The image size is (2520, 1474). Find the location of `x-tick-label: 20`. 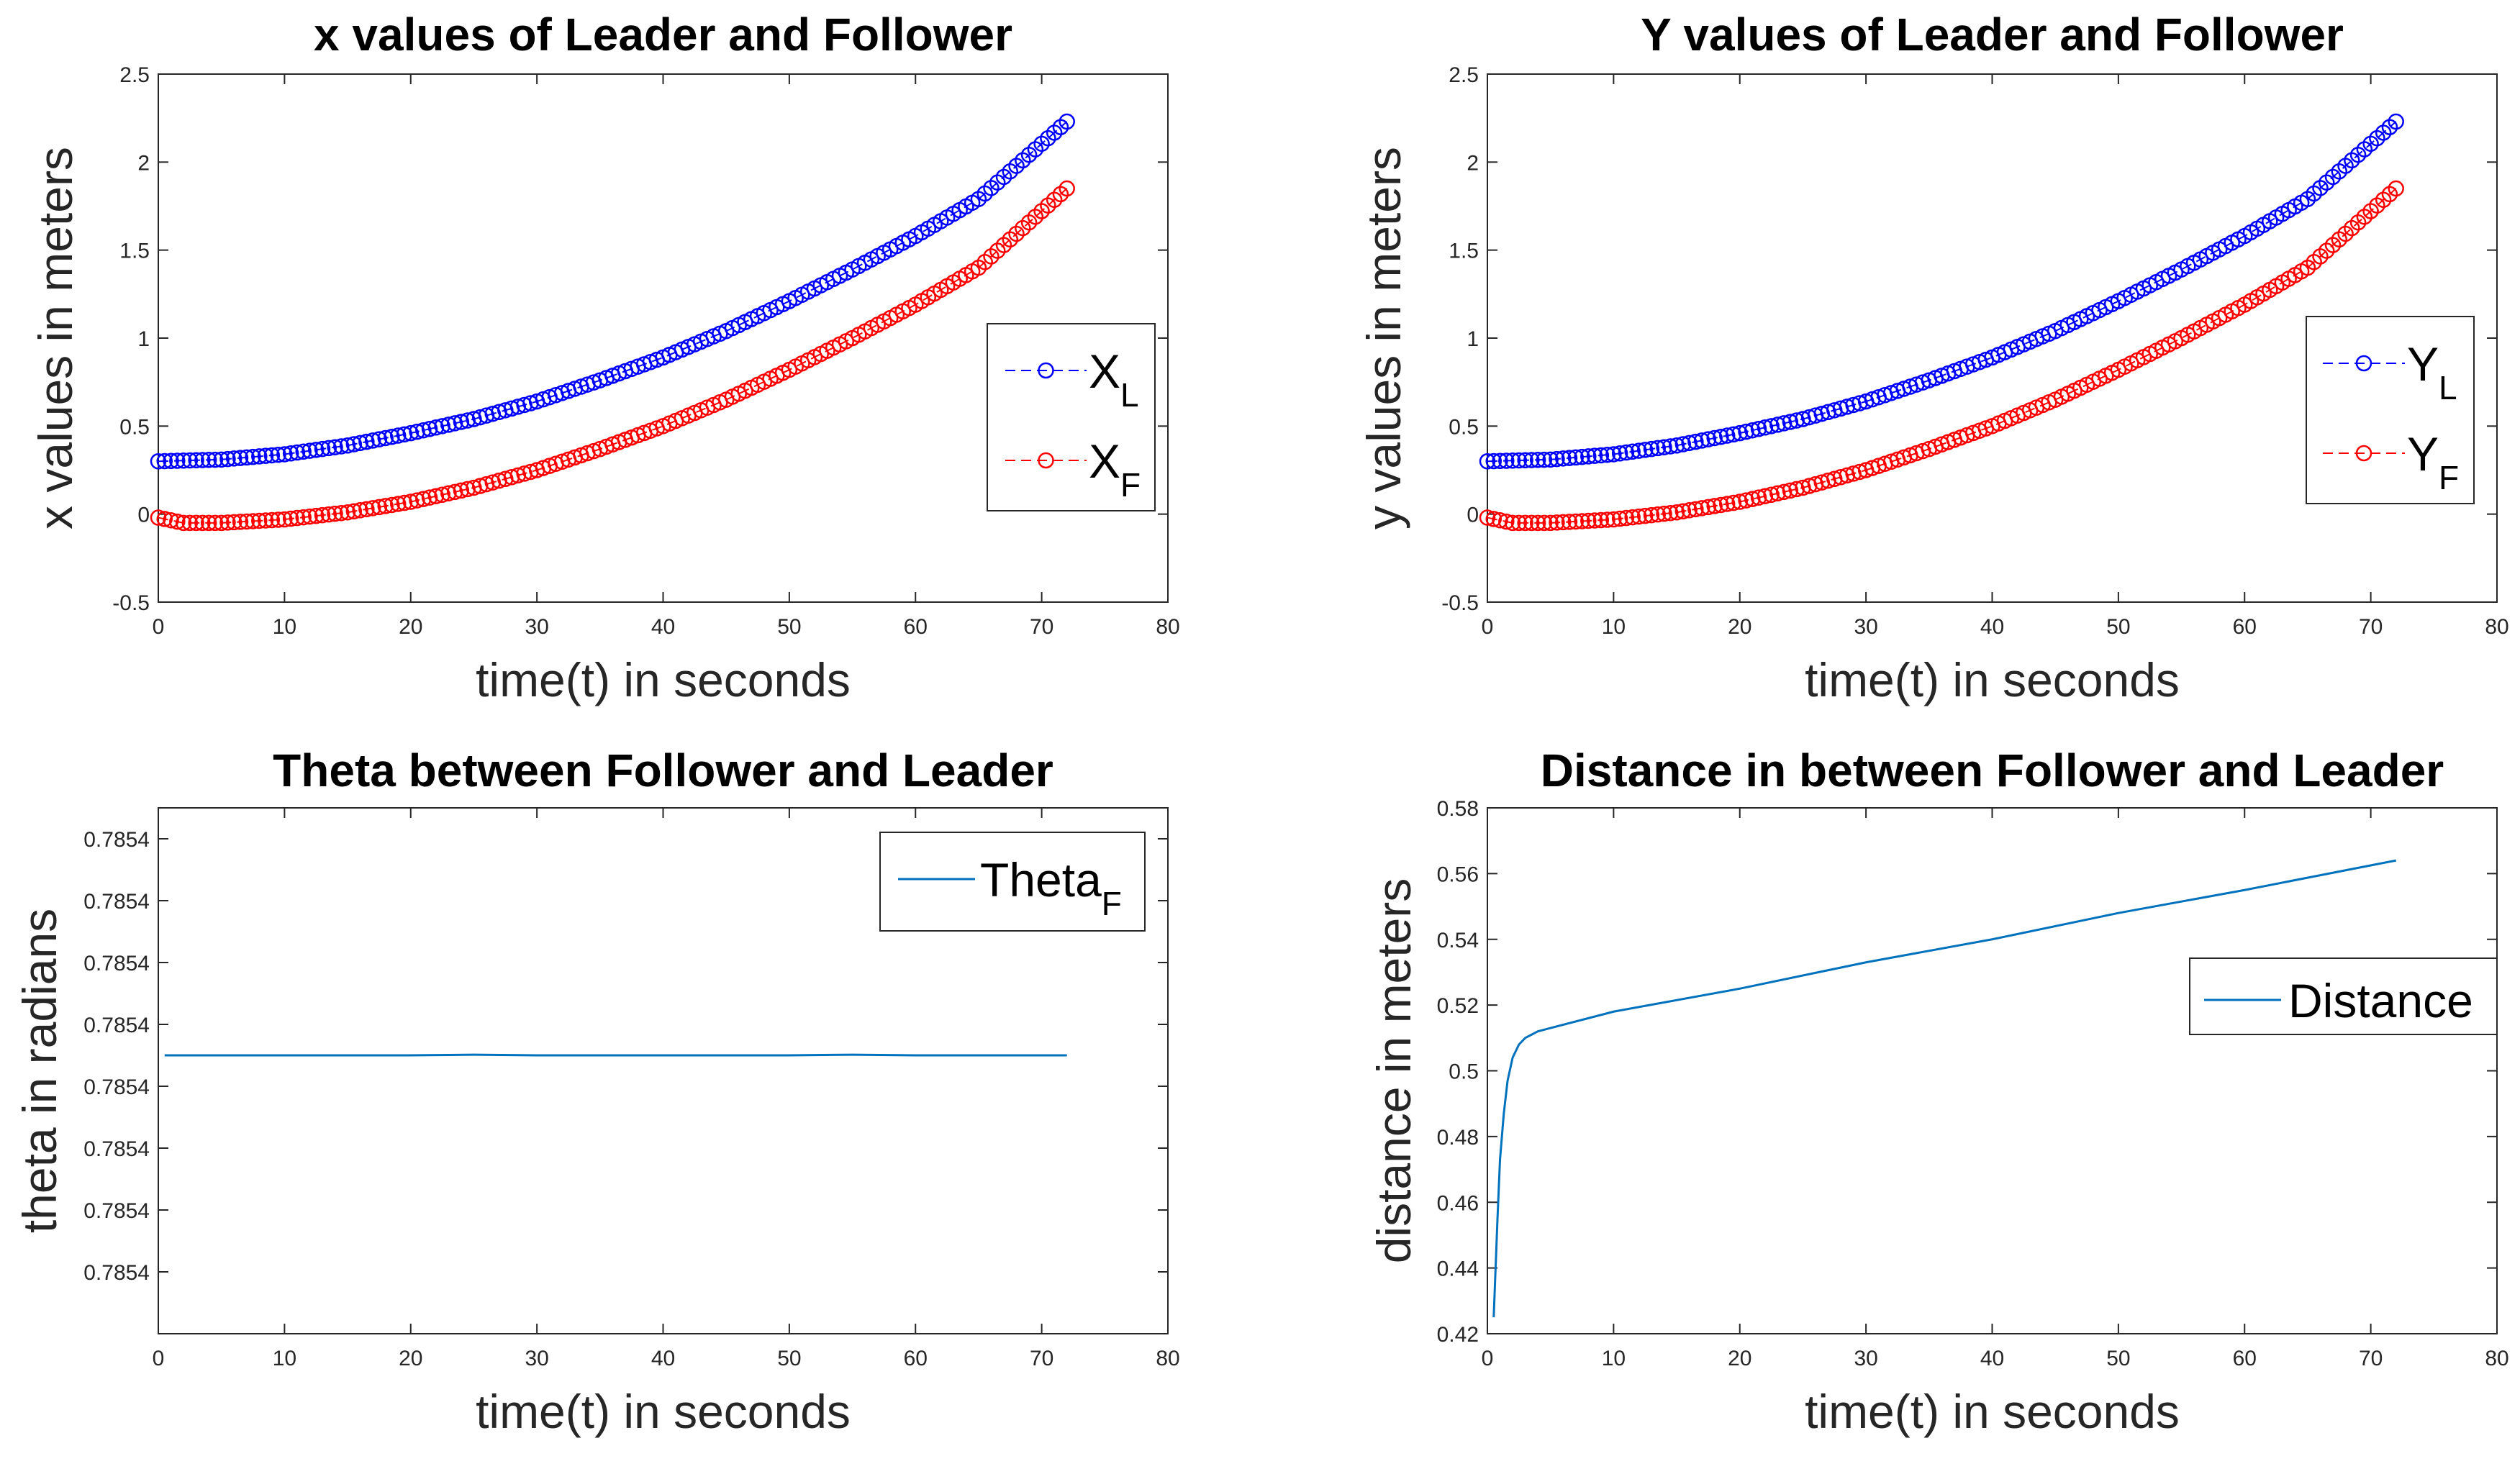

x-tick-label: 20 is located at coordinates (410, 1358).